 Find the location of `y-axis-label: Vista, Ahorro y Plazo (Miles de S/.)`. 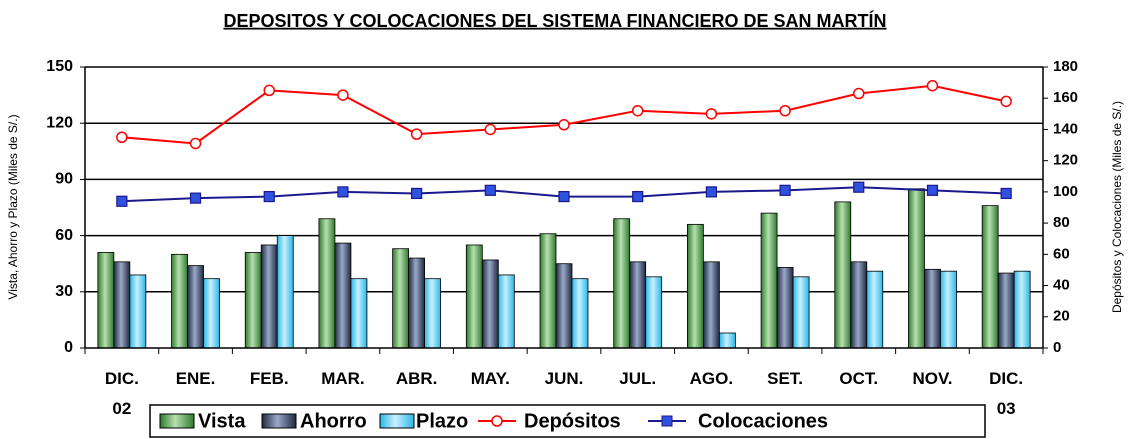

y-axis-label: Vista, Ahorro y Plazo (Miles de S/.) is located at coordinates (13, 206).